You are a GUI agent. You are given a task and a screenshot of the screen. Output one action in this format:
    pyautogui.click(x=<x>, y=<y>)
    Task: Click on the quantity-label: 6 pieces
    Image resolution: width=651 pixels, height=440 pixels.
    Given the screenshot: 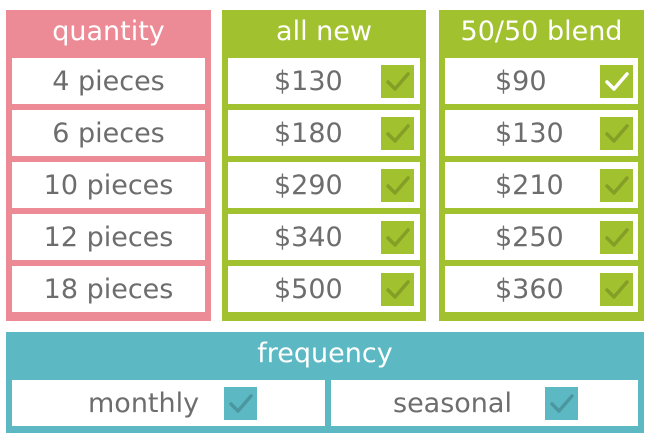 What is the action you would take?
    pyautogui.click(x=108, y=133)
    